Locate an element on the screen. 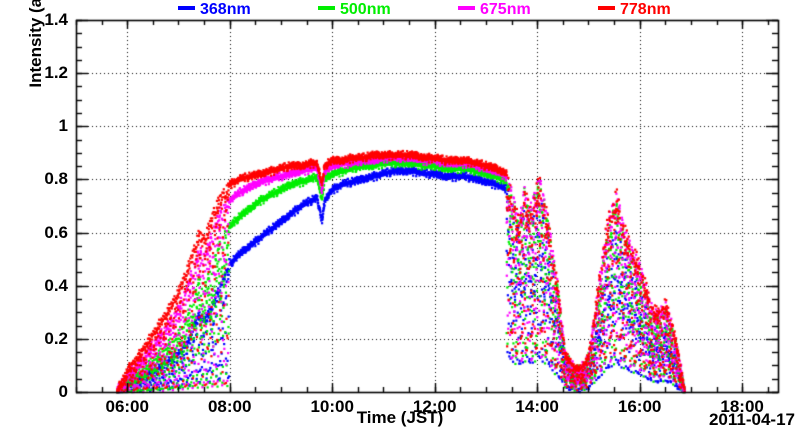 The width and height of the screenshot is (800, 434). legend-item-500nm: 500nm is located at coordinates (354, 10).